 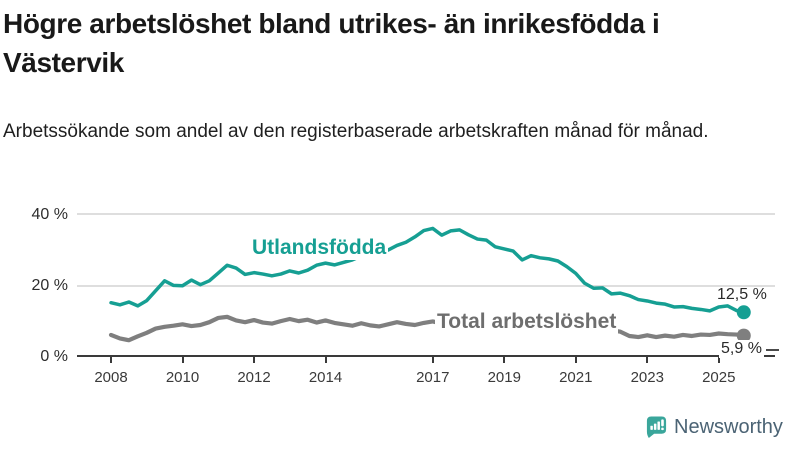 What do you see at coordinates (742, 294) in the screenshot?
I see `end-value-label-utlandsfodda: 12,5 %` at bounding box center [742, 294].